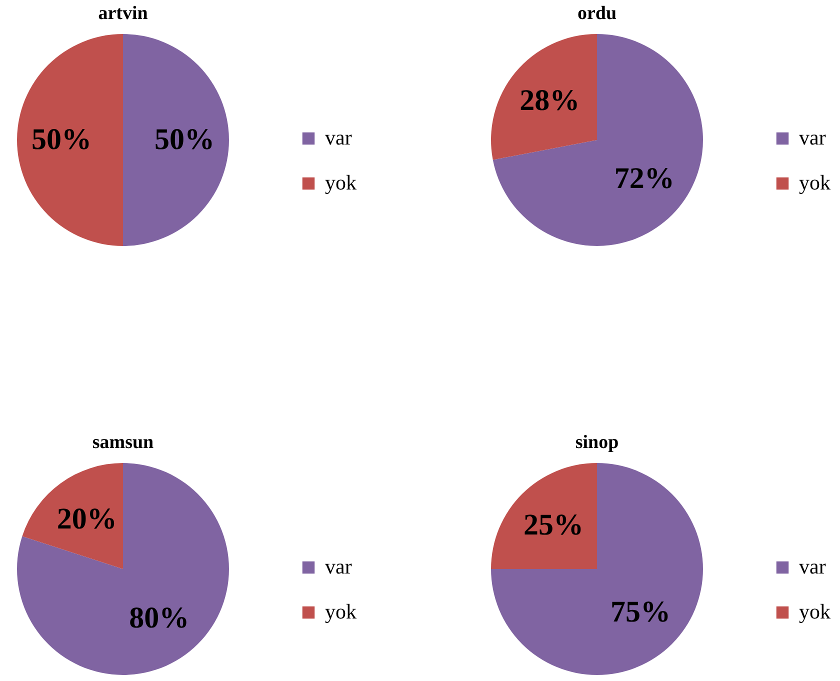 Image resolution: width=840 pixels, height=681 pixels. I want to click on data-label: 20%, so click(86, 519).